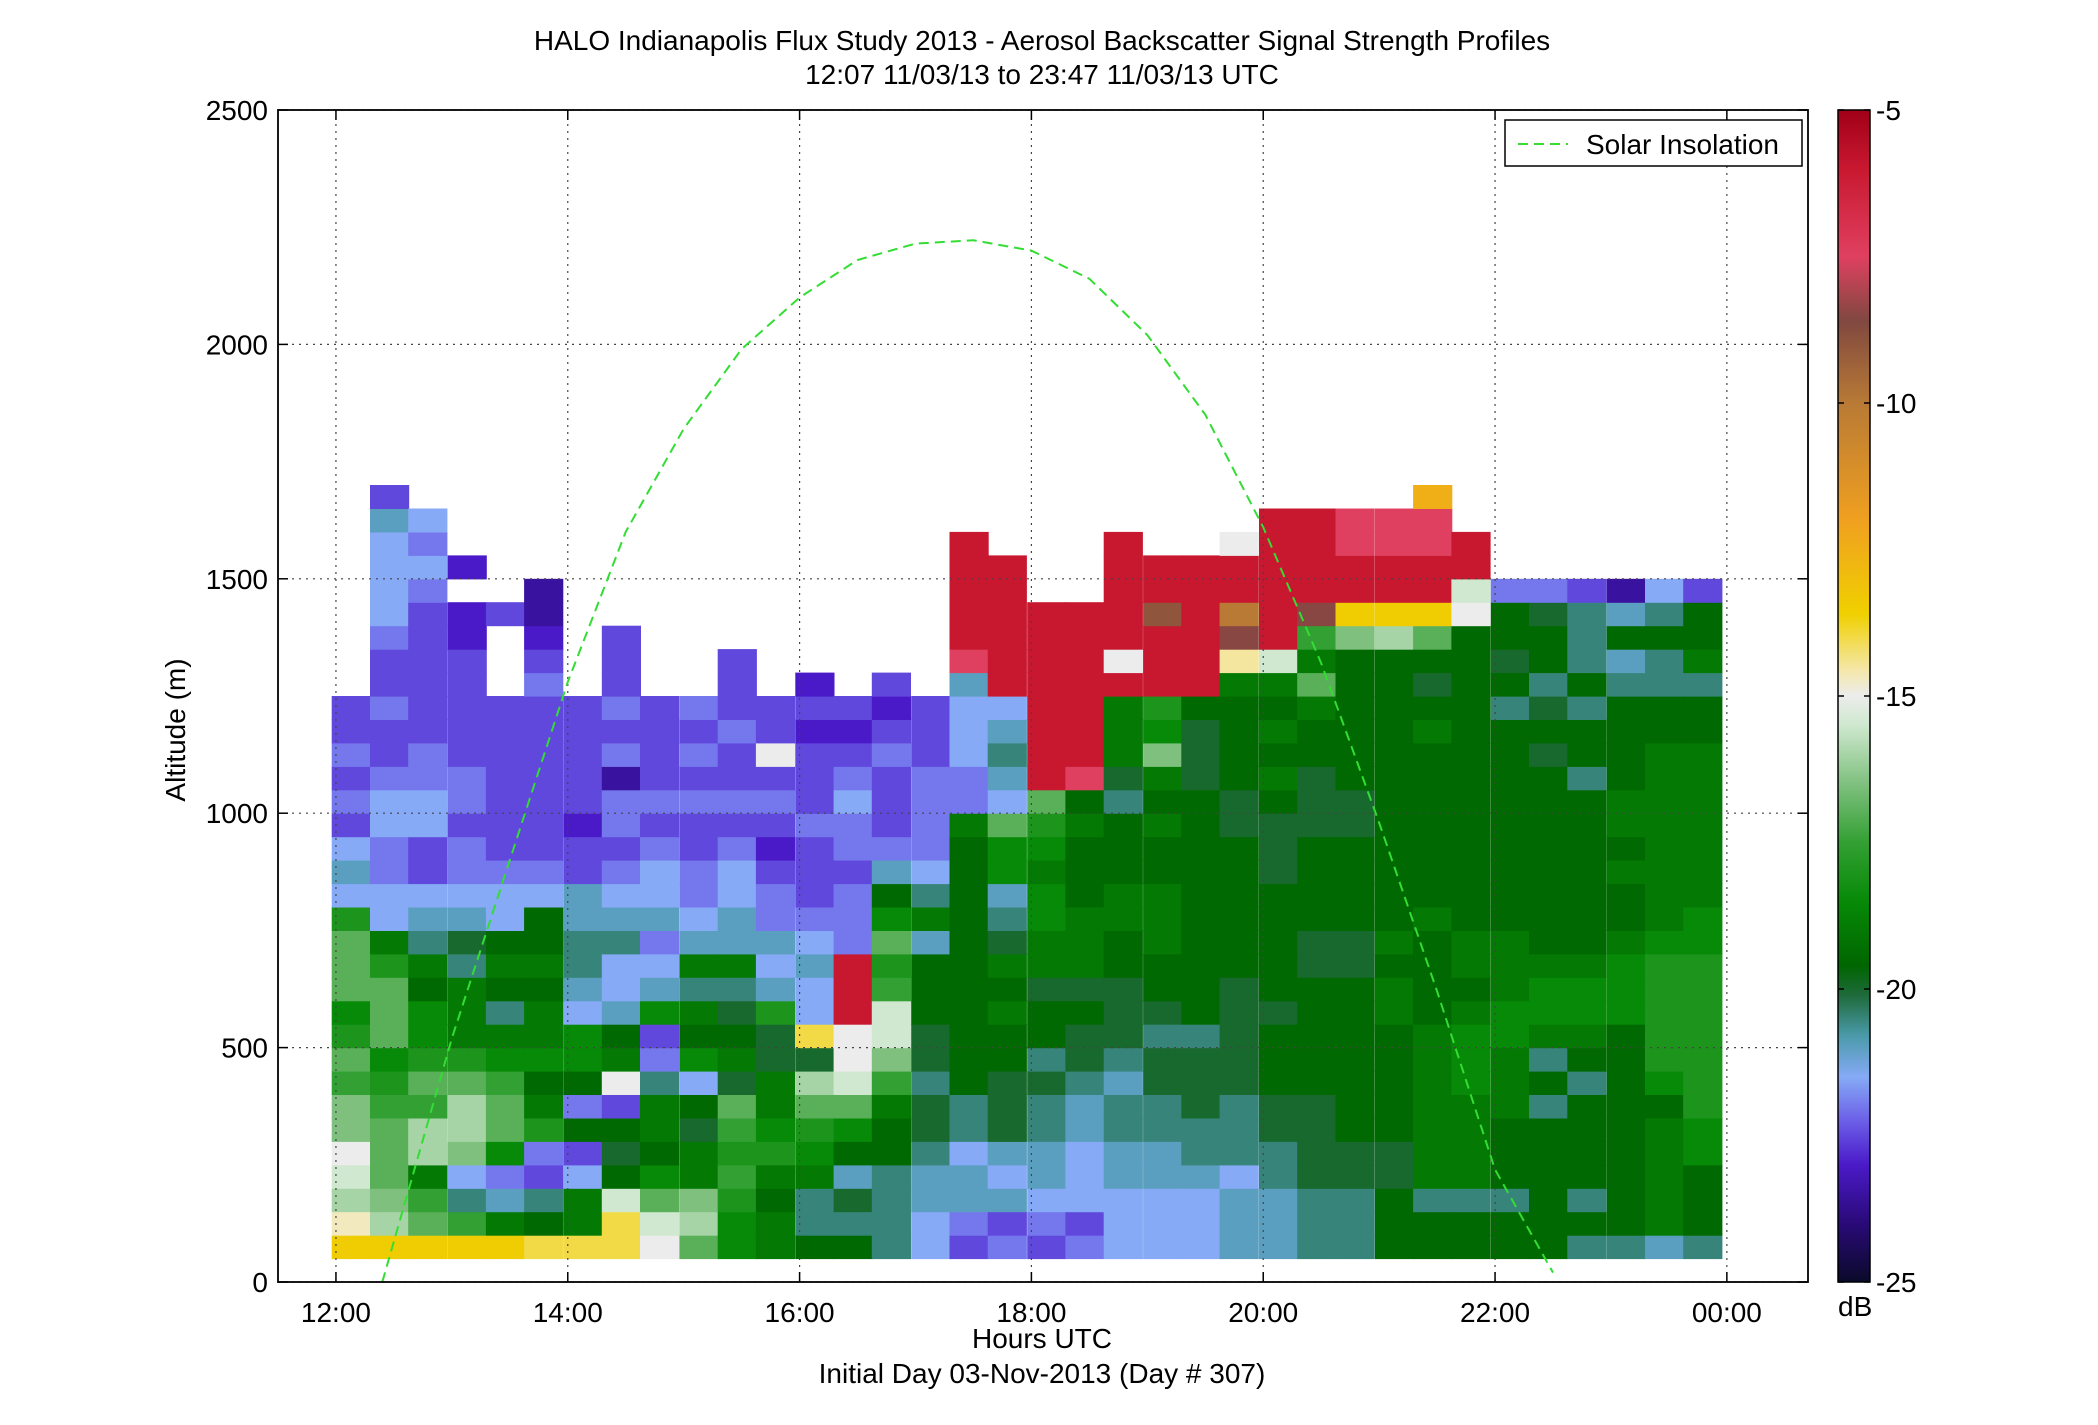 Image resolution: width=2098 pixels, height=1425 pixels. I want to click on y-axis-label: Altitude (m), so click(175, 729).